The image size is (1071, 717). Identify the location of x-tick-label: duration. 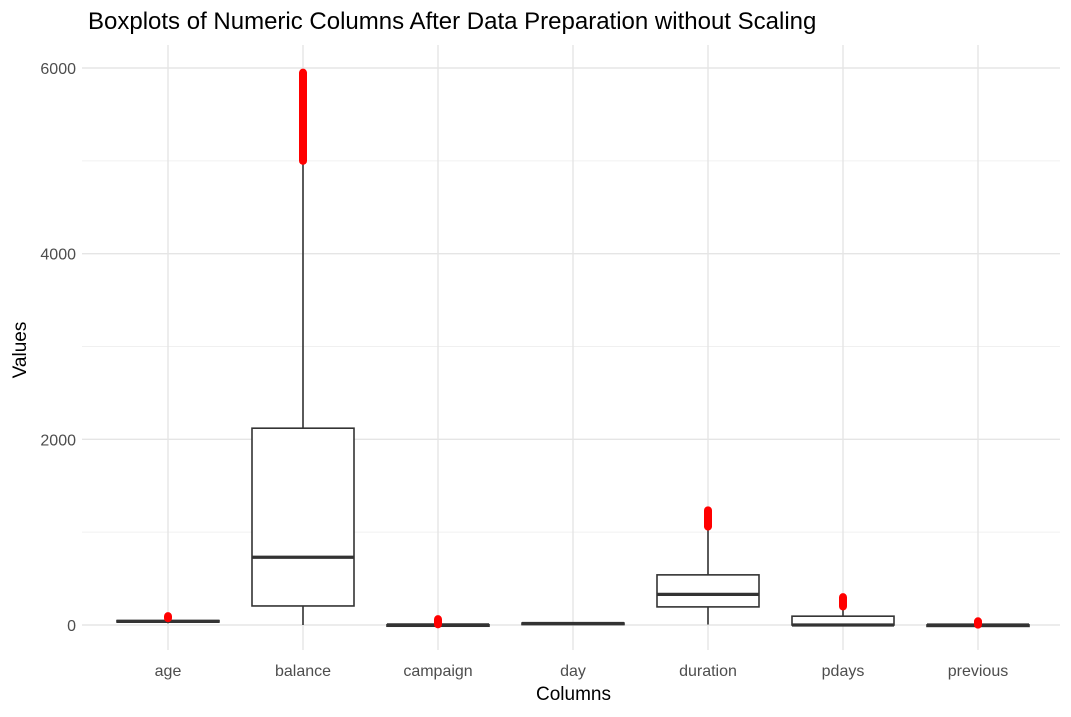
(708, 671).